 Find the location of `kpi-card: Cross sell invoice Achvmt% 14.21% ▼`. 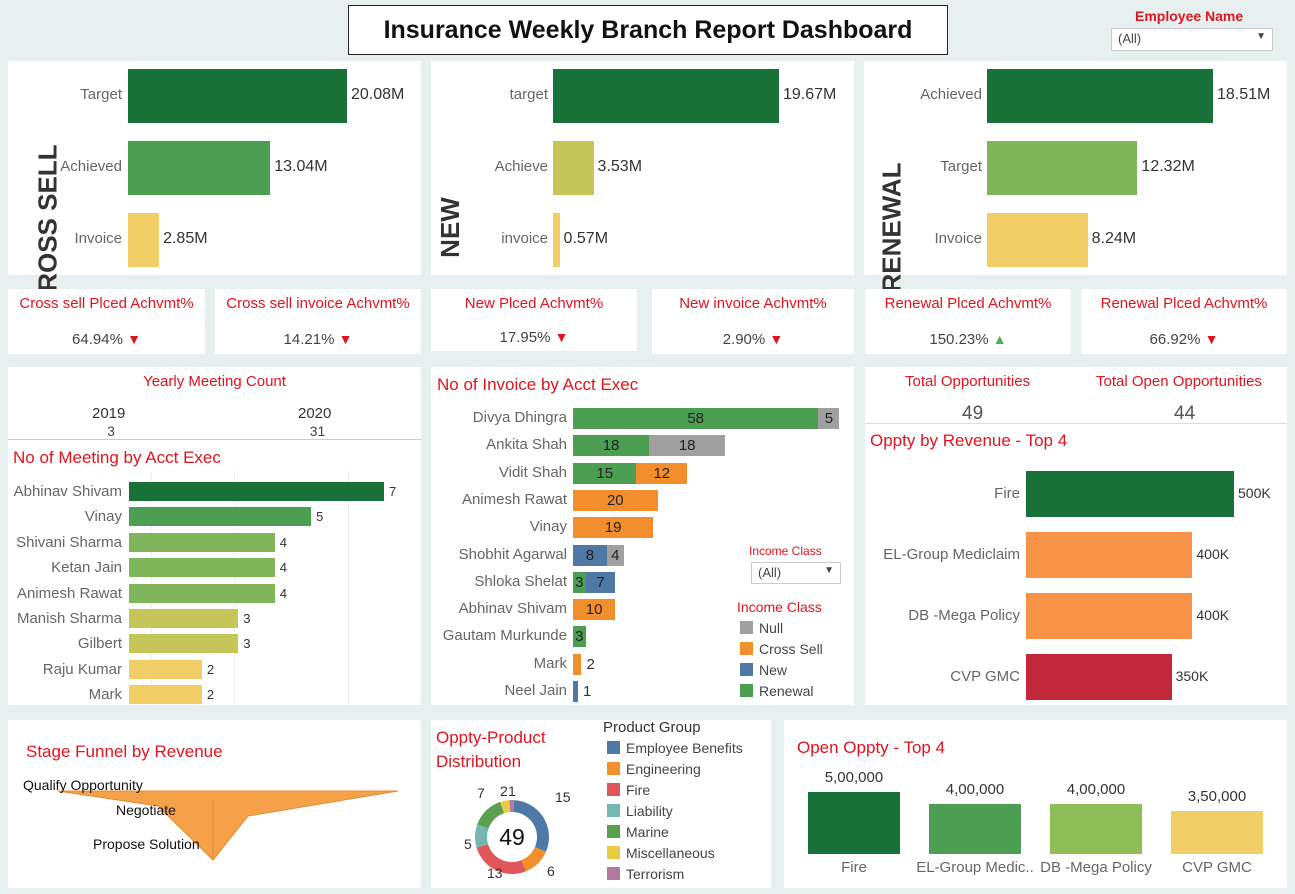

kpi-card: Cross sell invoice Achvmt% 14.21% ▼ is located at coordinates (318, 321).